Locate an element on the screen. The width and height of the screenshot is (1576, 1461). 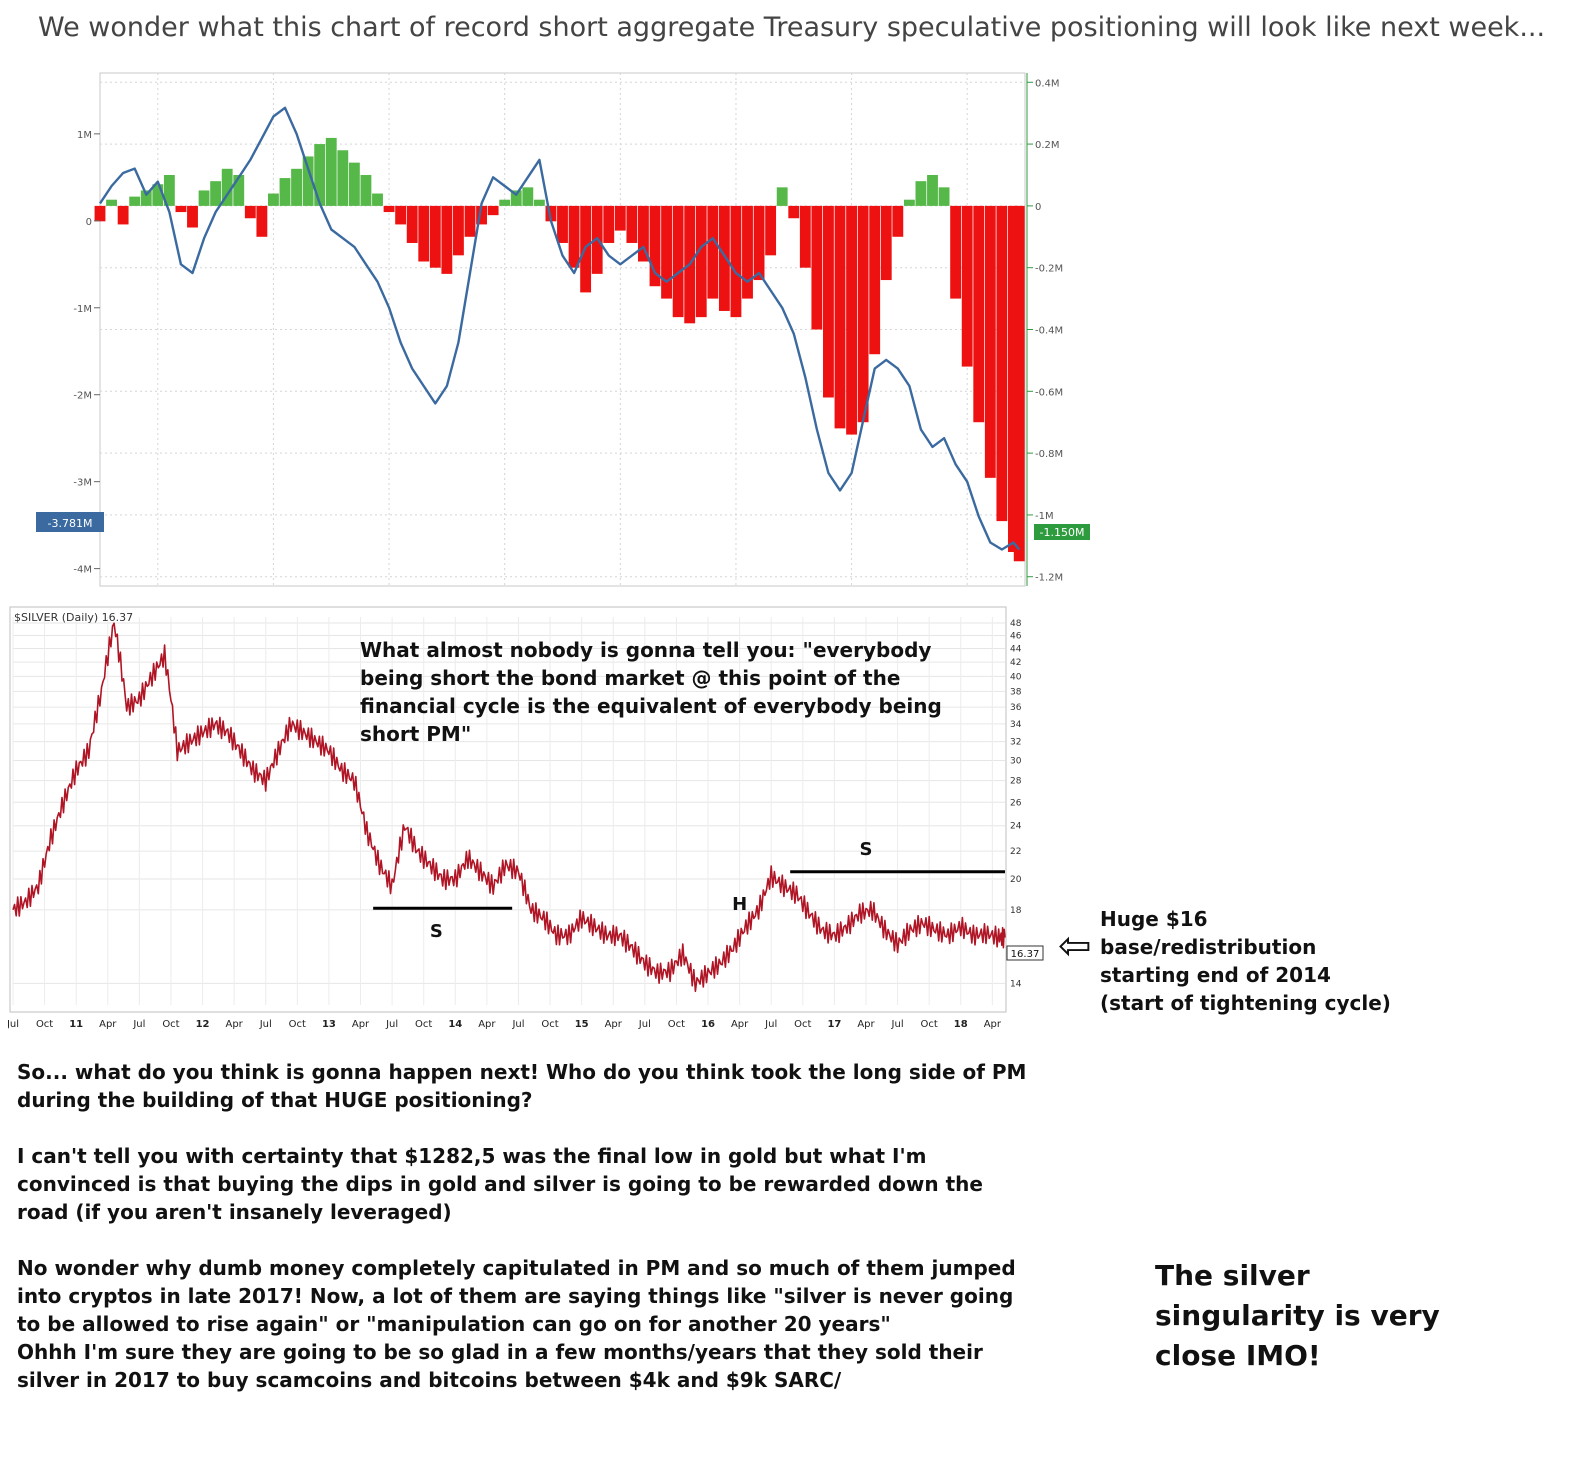
top-left-tick-label: -3M is located at coordinates (82, 483).